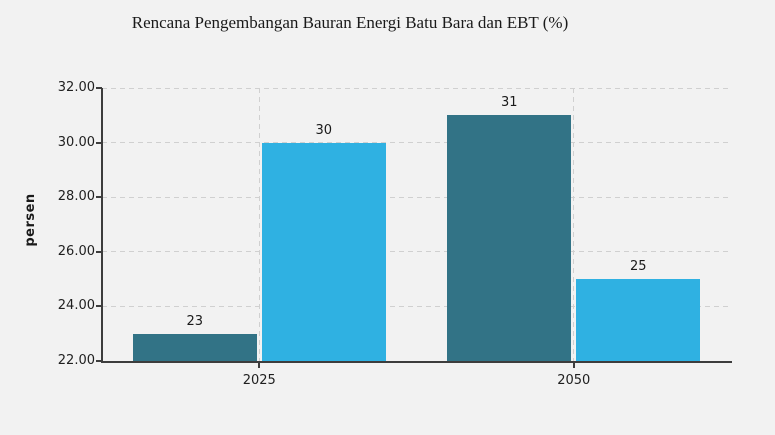 Image resolution: width=775 pixels, height=435 pixels. Describe the element at coordinates (76, 360) in the screenshot. I see `y-tick-label: 22.00` at that location.